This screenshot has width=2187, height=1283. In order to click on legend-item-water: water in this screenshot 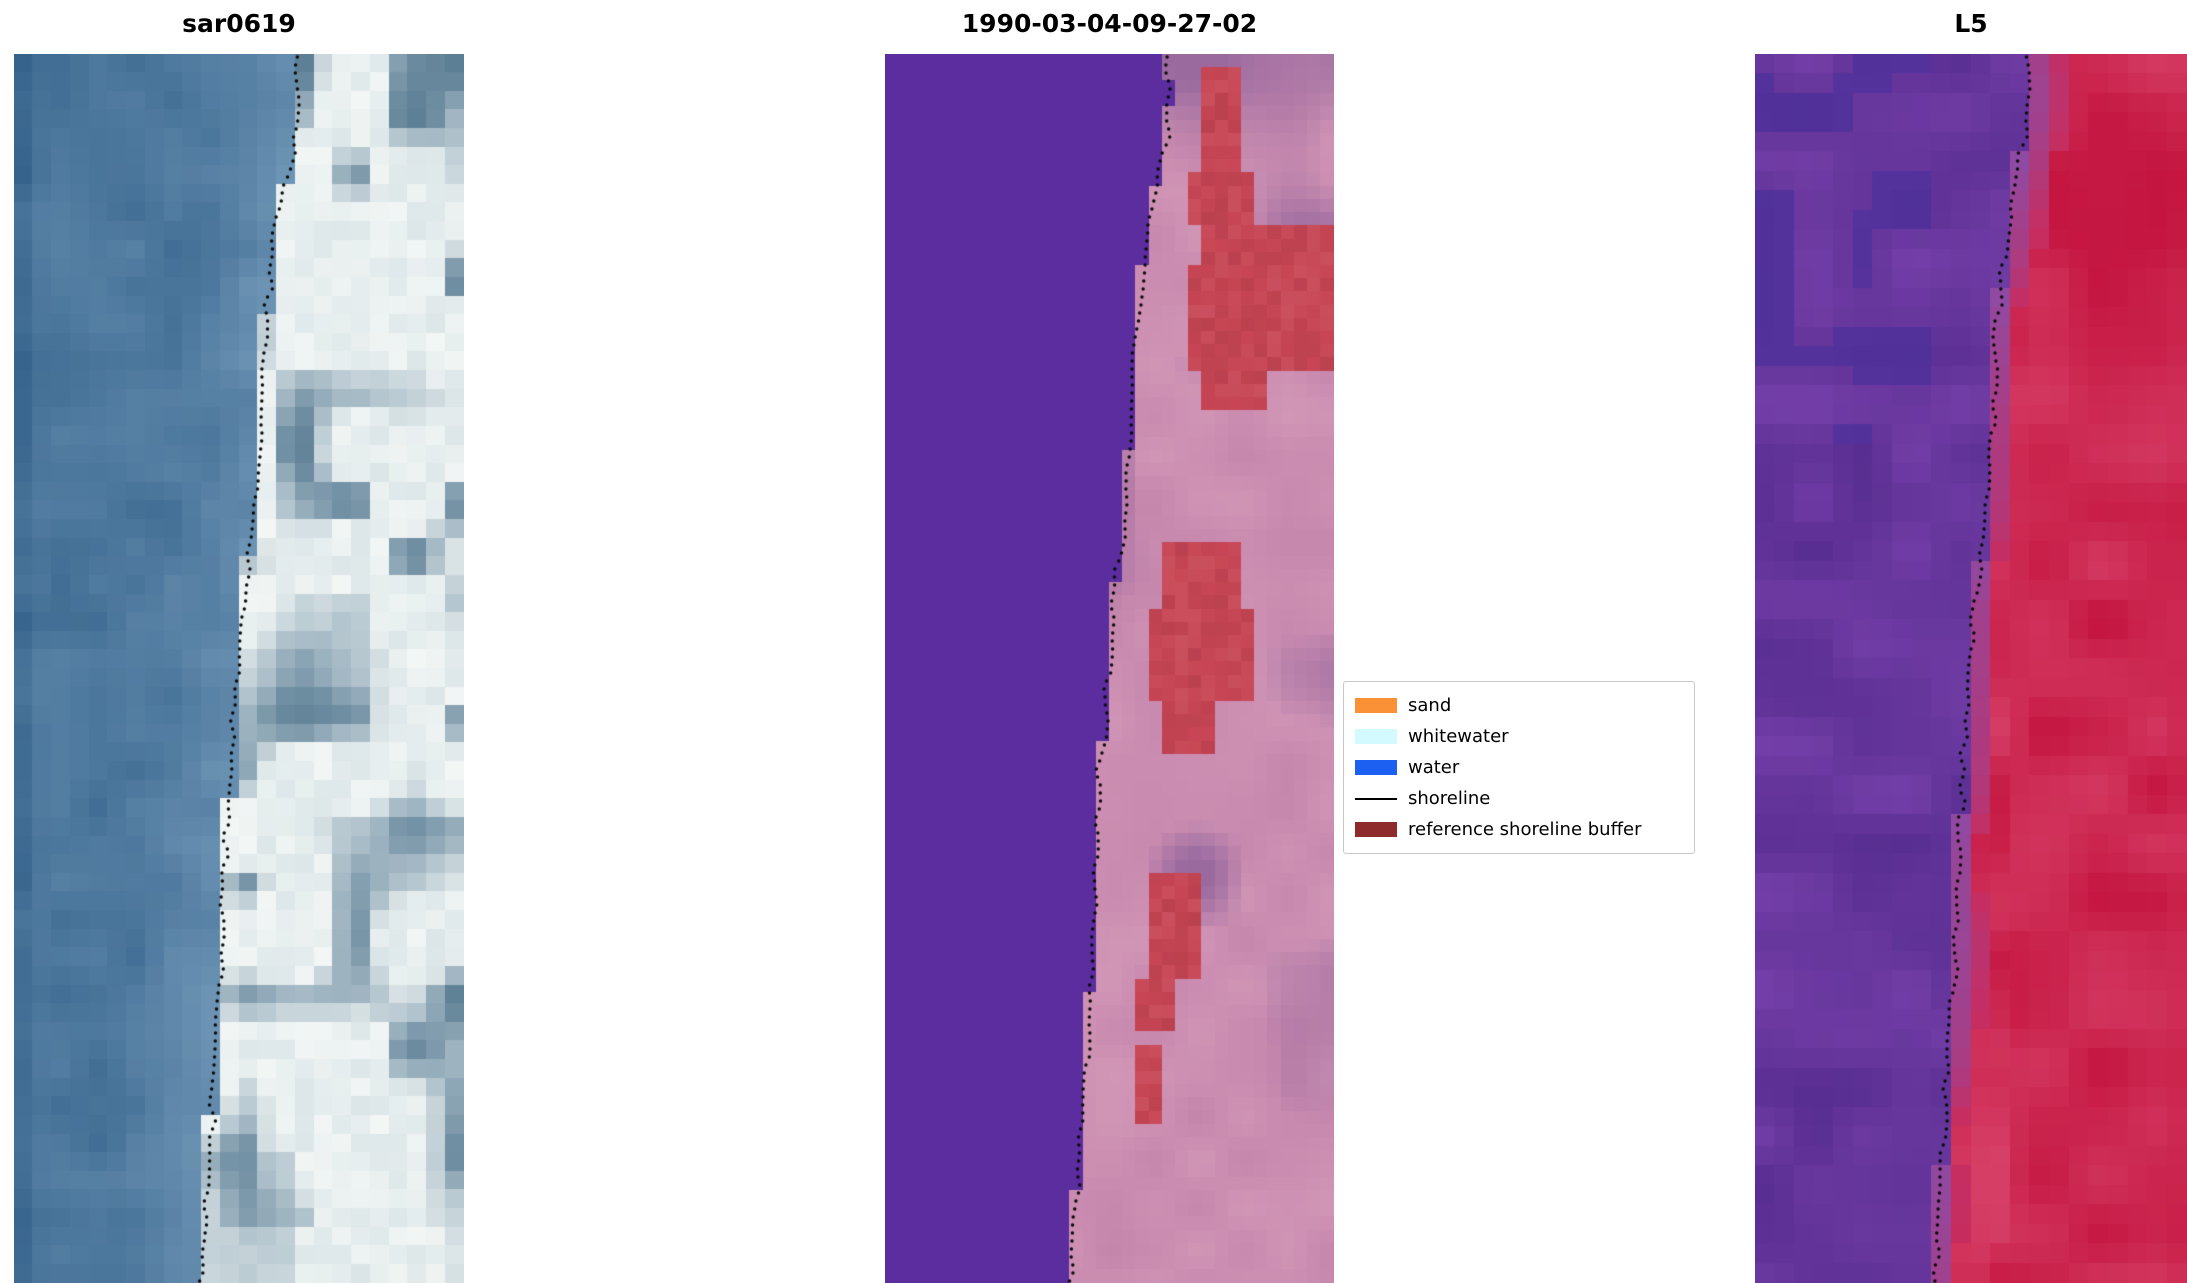, I will do `click(1519, 767)`.